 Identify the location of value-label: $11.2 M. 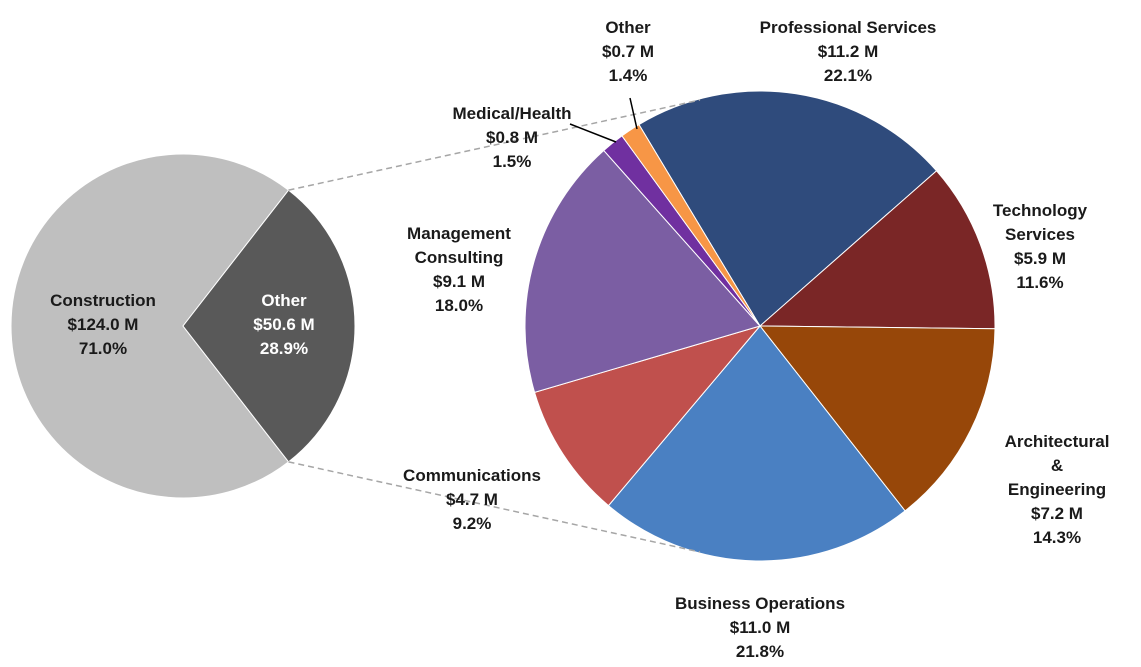
(848, 51).